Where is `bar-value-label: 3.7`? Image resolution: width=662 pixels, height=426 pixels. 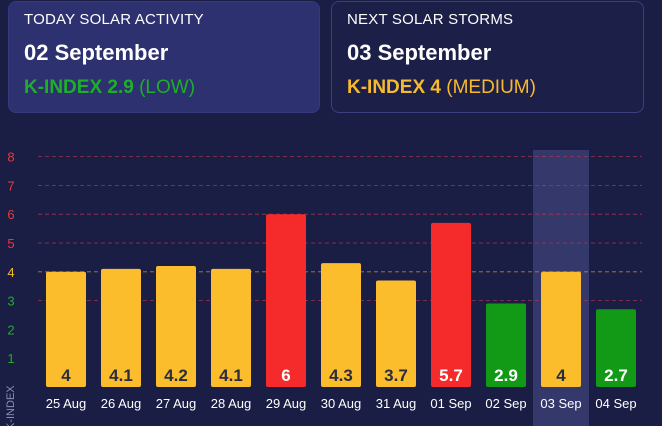
bar-value-label: 3.7 is located at coordinates (396, 375).